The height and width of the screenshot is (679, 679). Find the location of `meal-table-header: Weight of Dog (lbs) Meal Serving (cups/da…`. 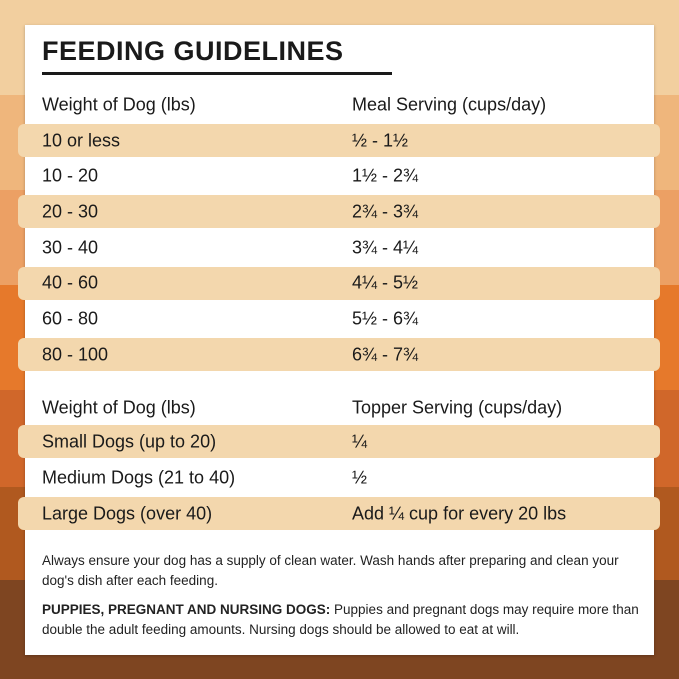

meal-table-header: Weight of Dog (lbs) Meal Serving (cups/da… is located at coordinates (339, 104).